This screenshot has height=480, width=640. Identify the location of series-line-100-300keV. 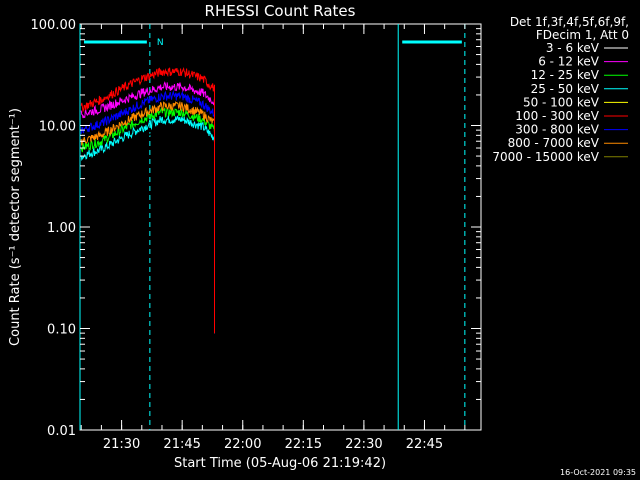
(147, 200).